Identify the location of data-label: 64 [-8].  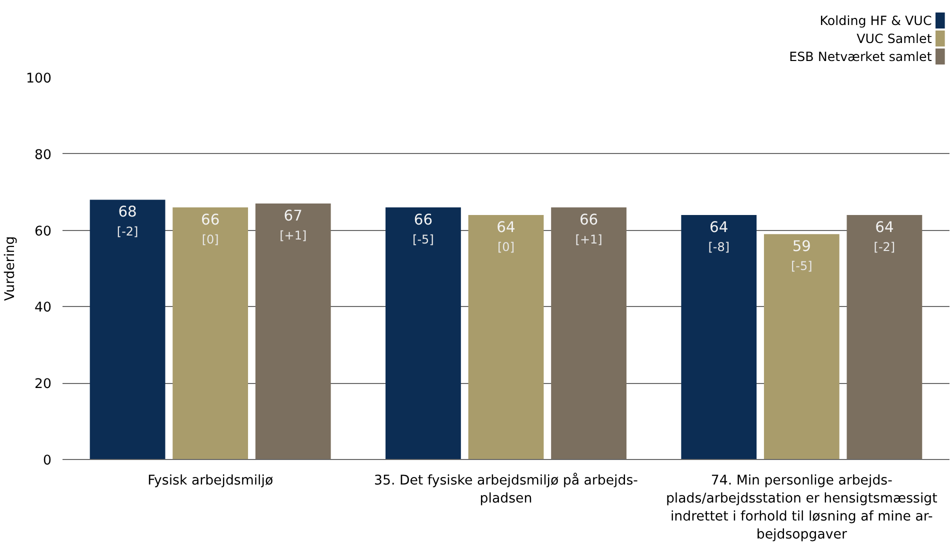
(719, 236).